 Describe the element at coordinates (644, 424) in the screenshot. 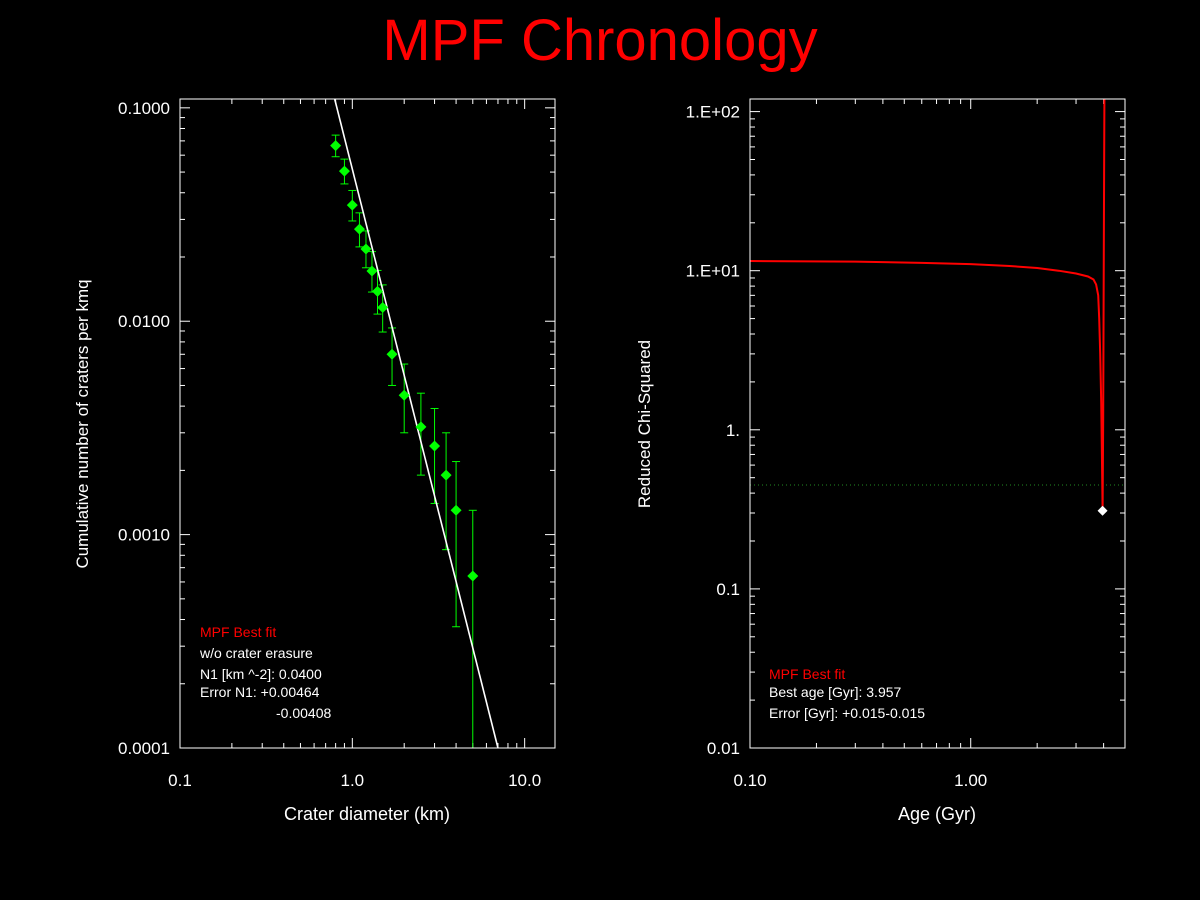

I see `chi-y-axis-label: Reduced Chi-Squared` at that location.